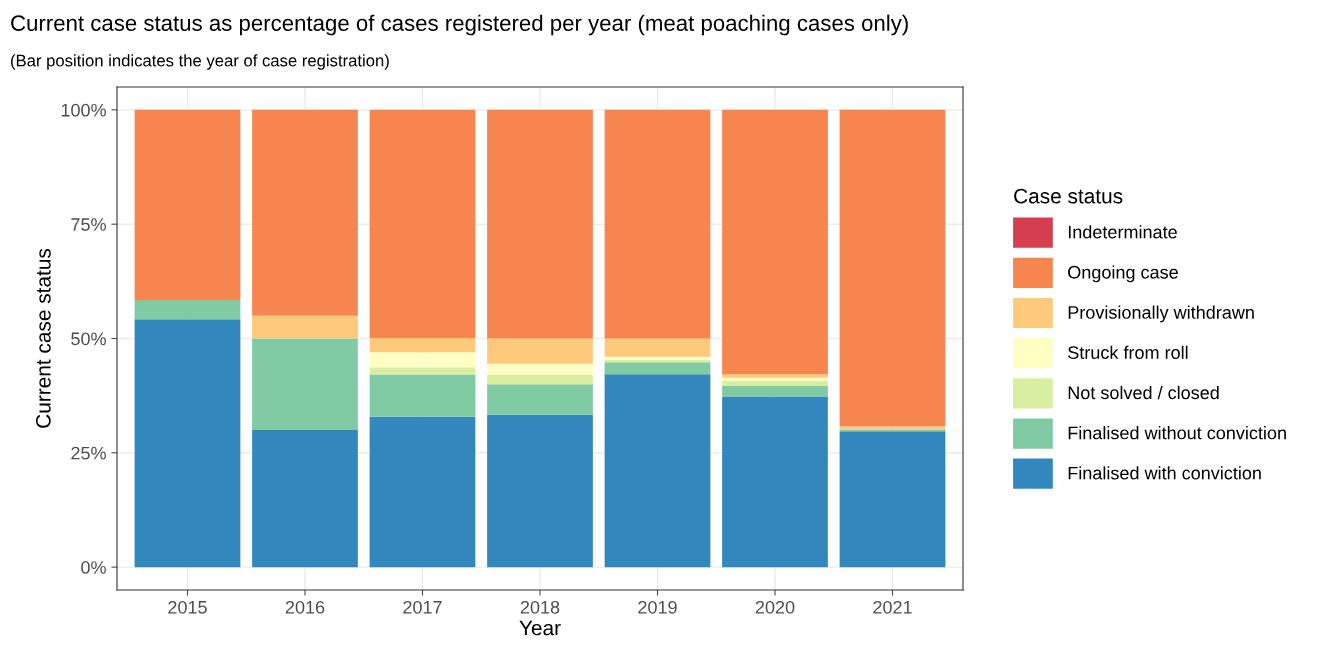  I want to click on y-tick-label: 75%, so click(88, 224).